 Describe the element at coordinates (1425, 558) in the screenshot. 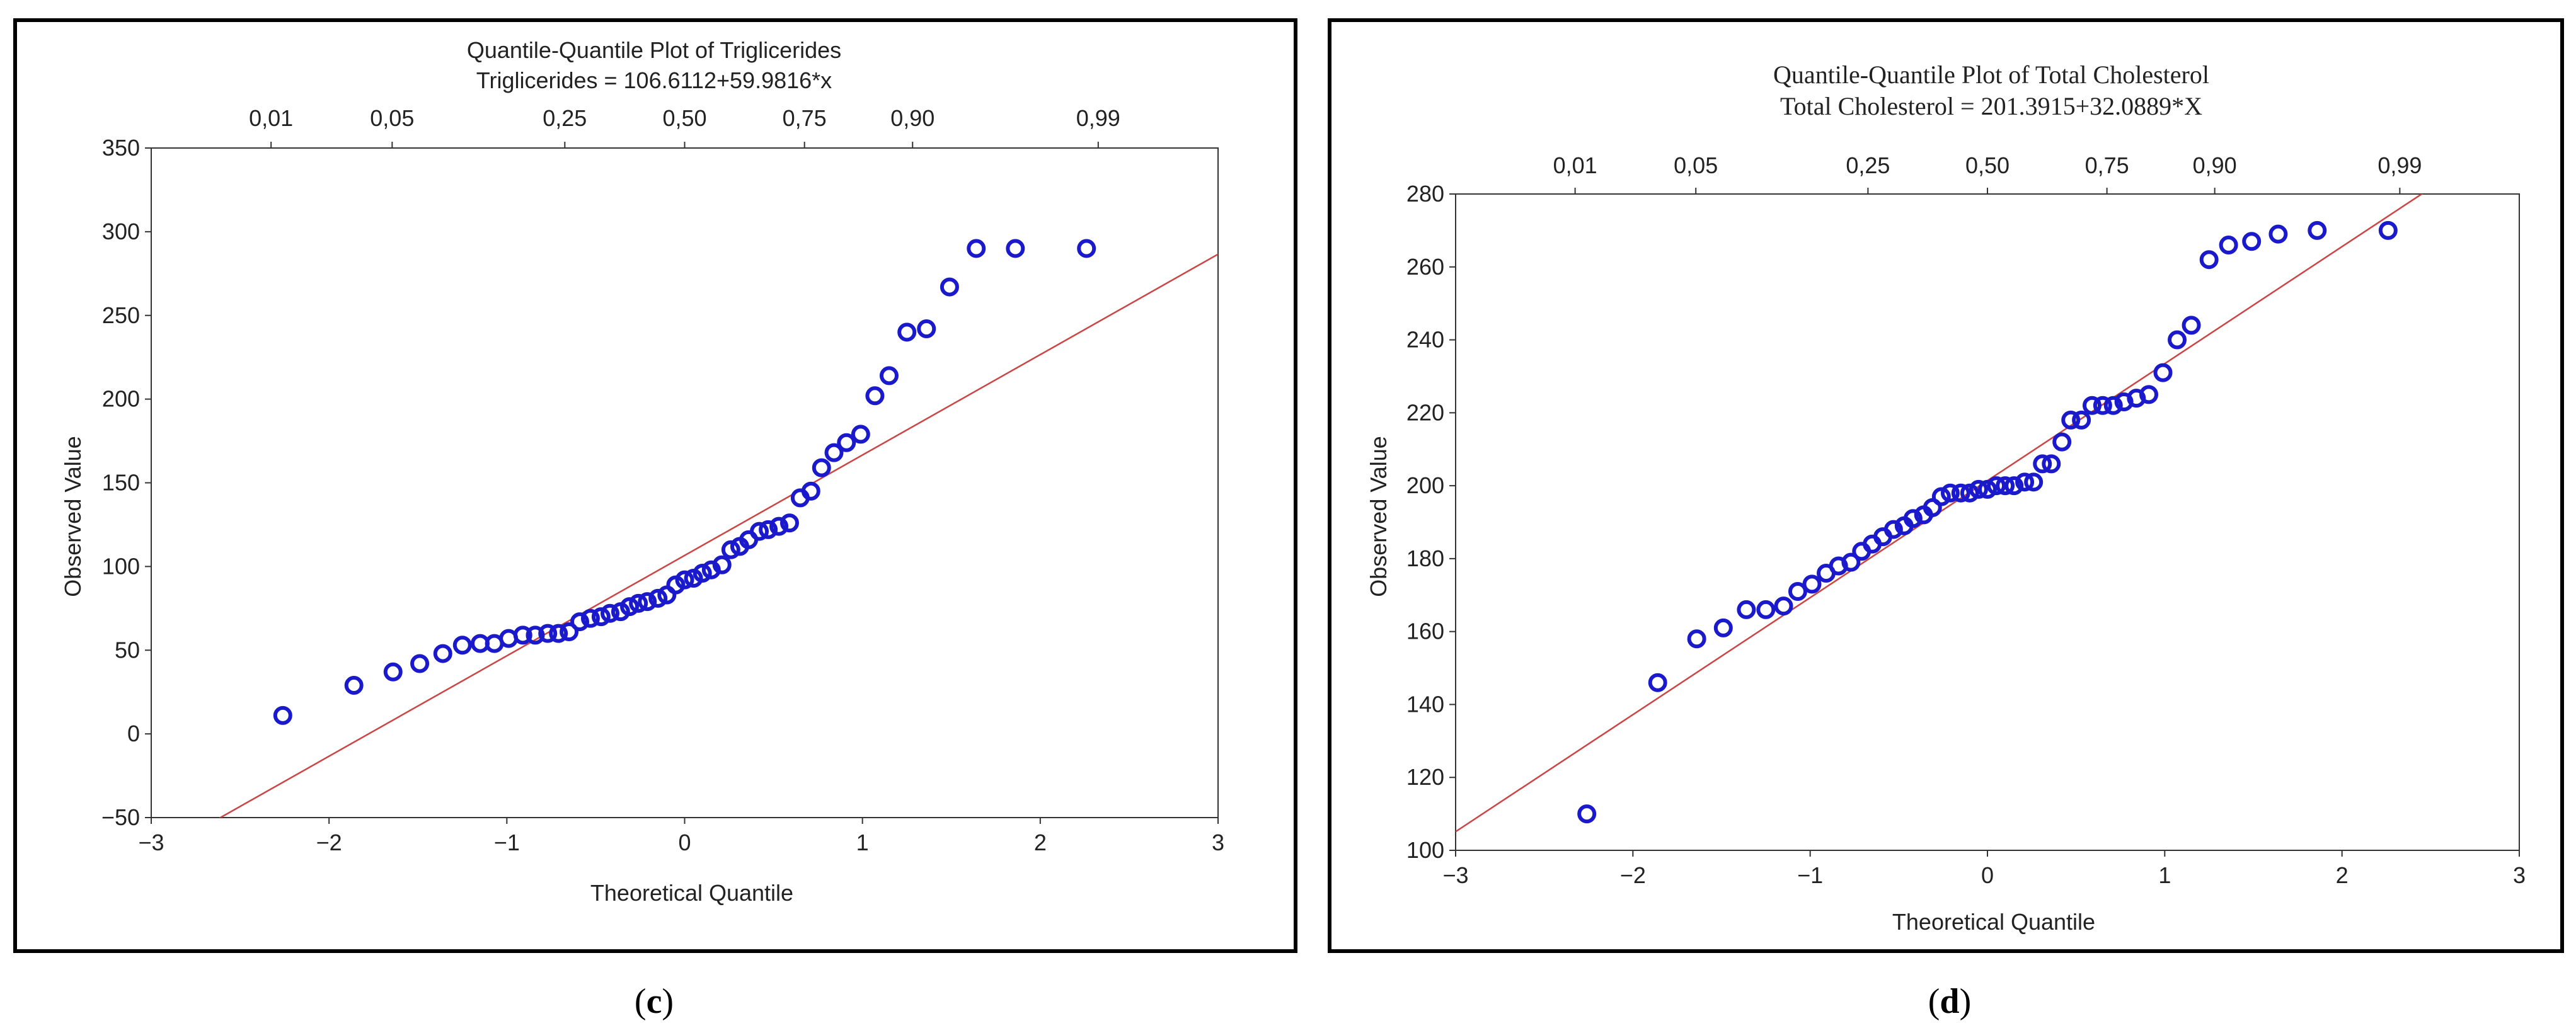

I see `y-tick-label: 180` at that location.